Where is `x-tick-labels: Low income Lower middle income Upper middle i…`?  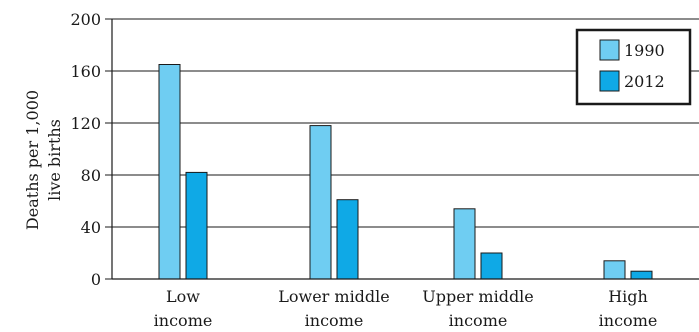 x-tick-labels: Low income Lower middle income Upper middle i… is located at coordinates (406, 308).